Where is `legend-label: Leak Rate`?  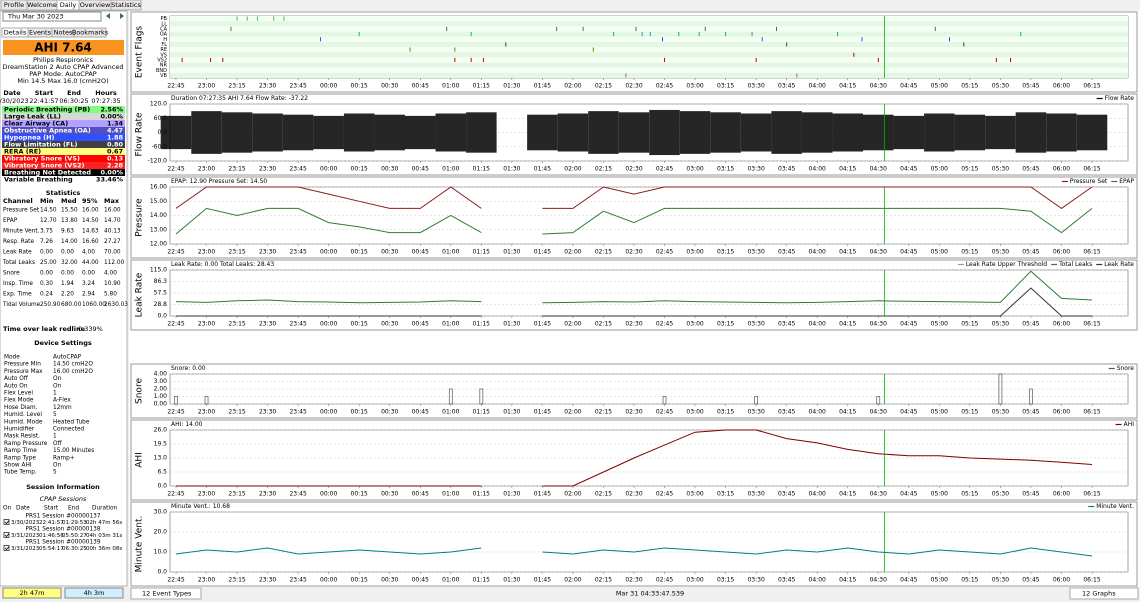
legend-label: Leak Rate is located at coordinates (1119, 264).